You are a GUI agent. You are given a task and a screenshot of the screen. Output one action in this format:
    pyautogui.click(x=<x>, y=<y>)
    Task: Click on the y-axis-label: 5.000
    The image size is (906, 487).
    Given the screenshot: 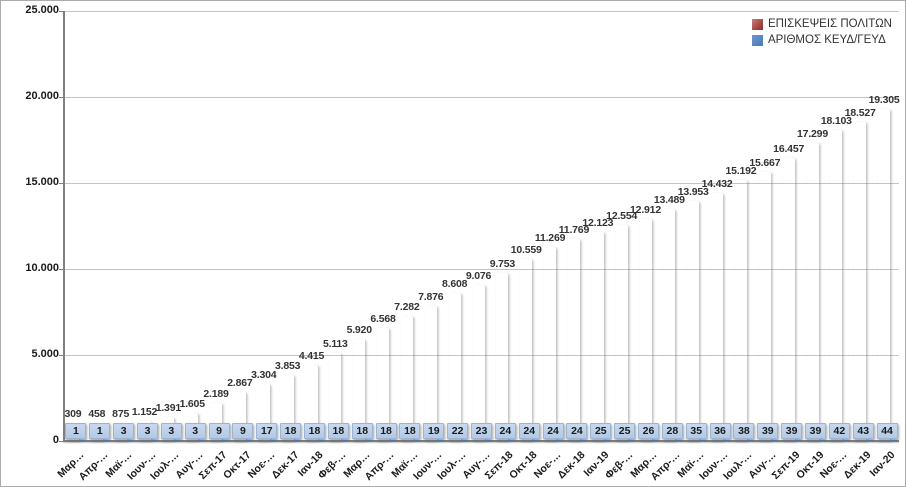 What is the action you would take?
    pyautogui.click(x=45, y=354)
    